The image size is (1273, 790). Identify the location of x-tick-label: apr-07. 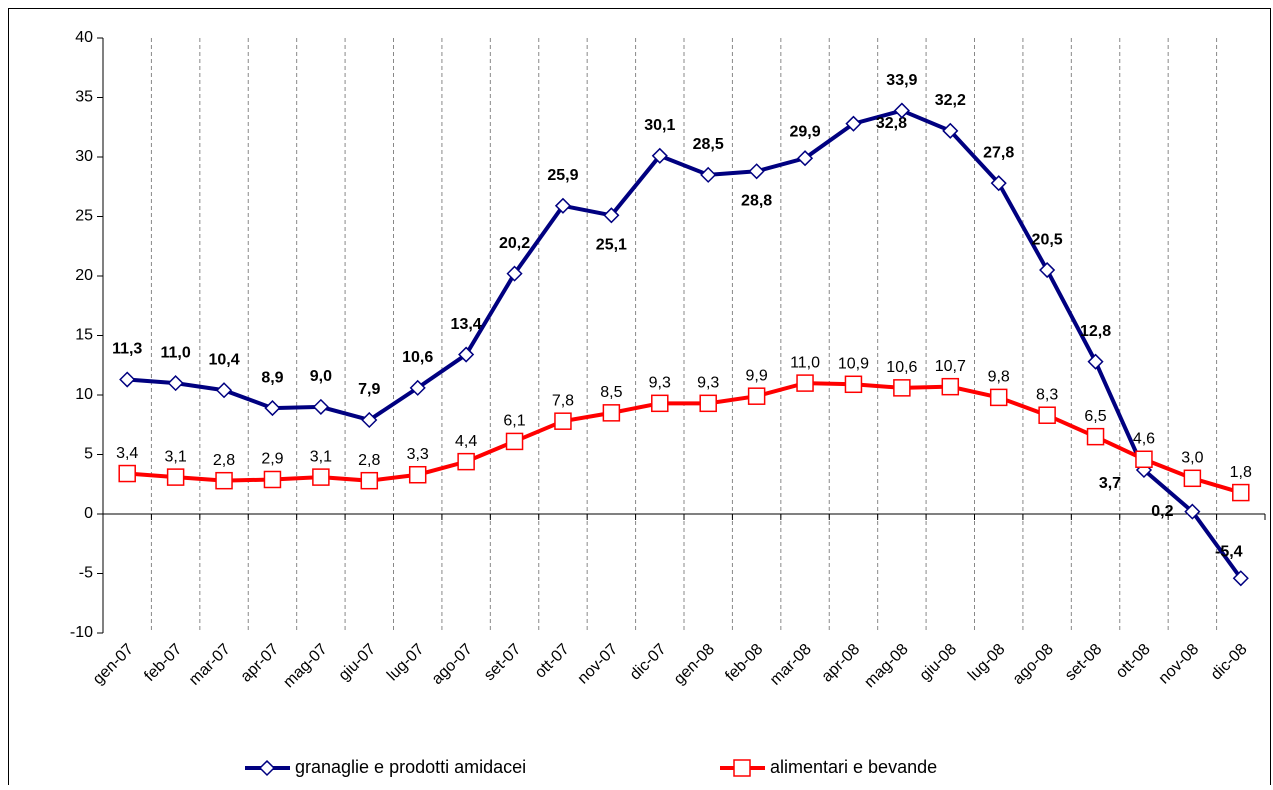
(260, 663).